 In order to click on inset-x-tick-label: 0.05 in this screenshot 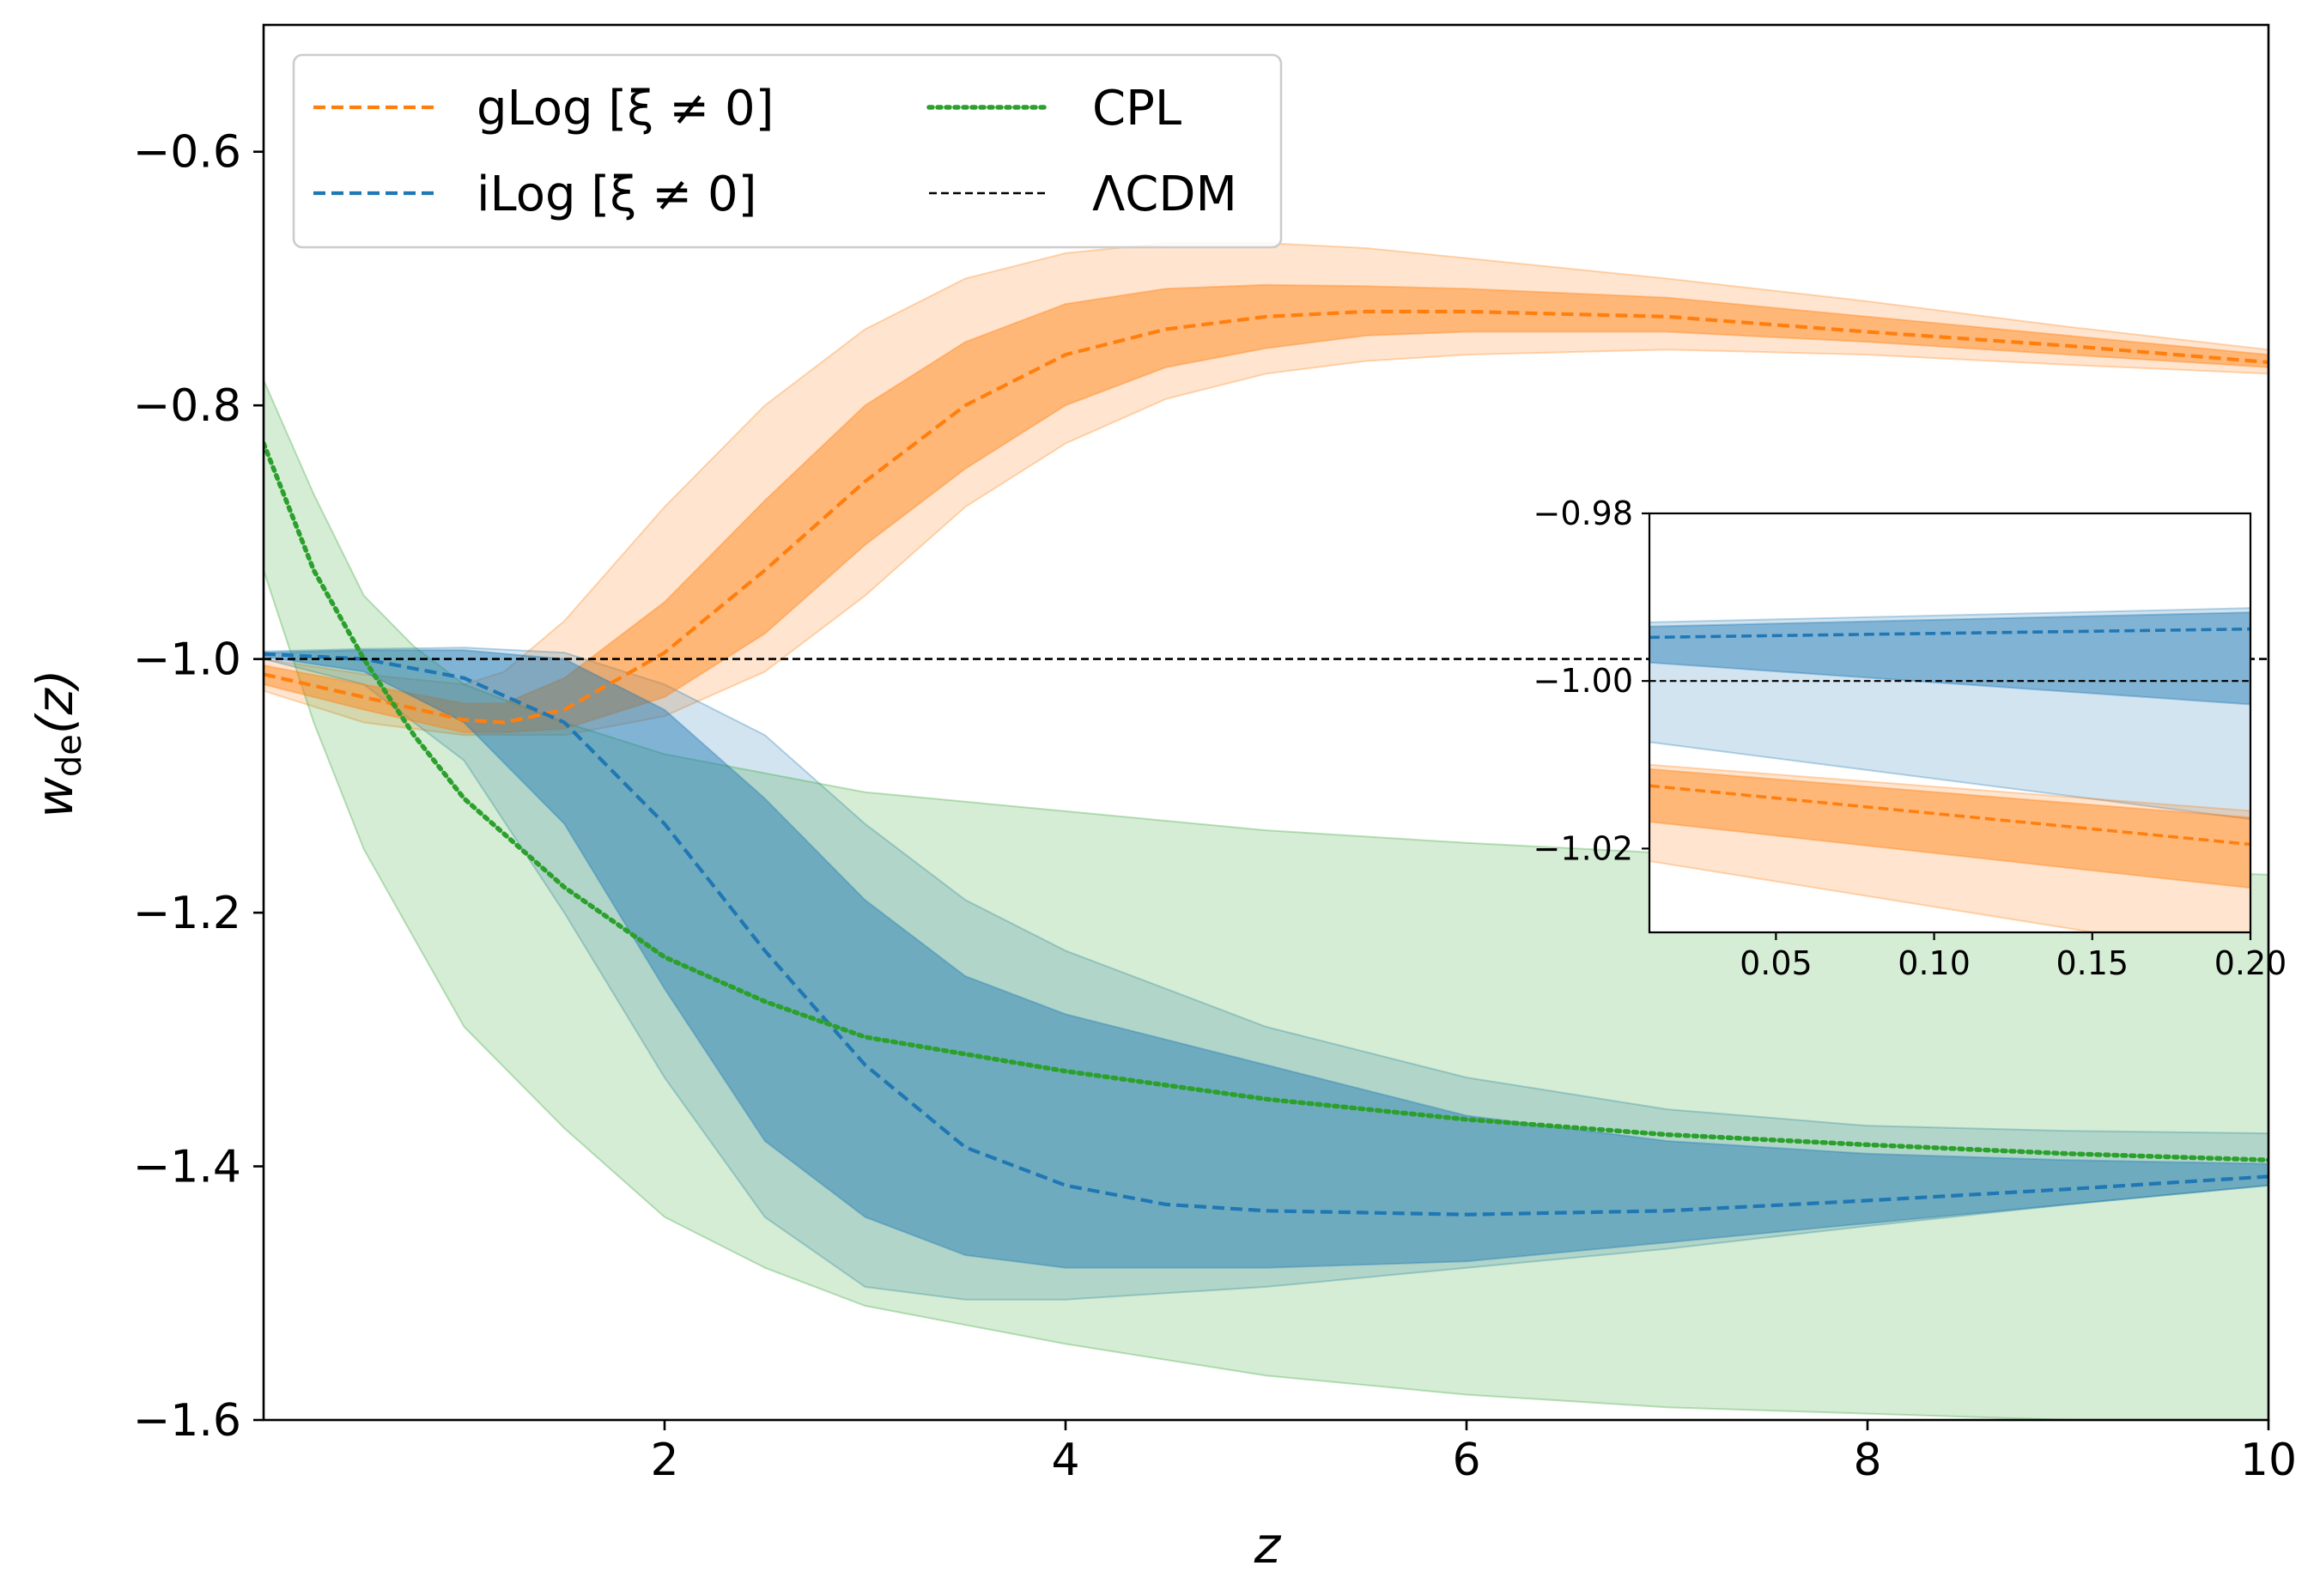, I will do `click(1776, 963)`.